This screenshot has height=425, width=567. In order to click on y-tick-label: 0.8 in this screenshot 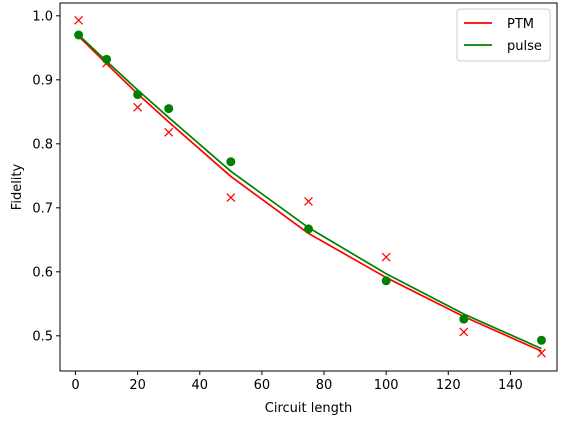, I will do `click(42, 144)`.